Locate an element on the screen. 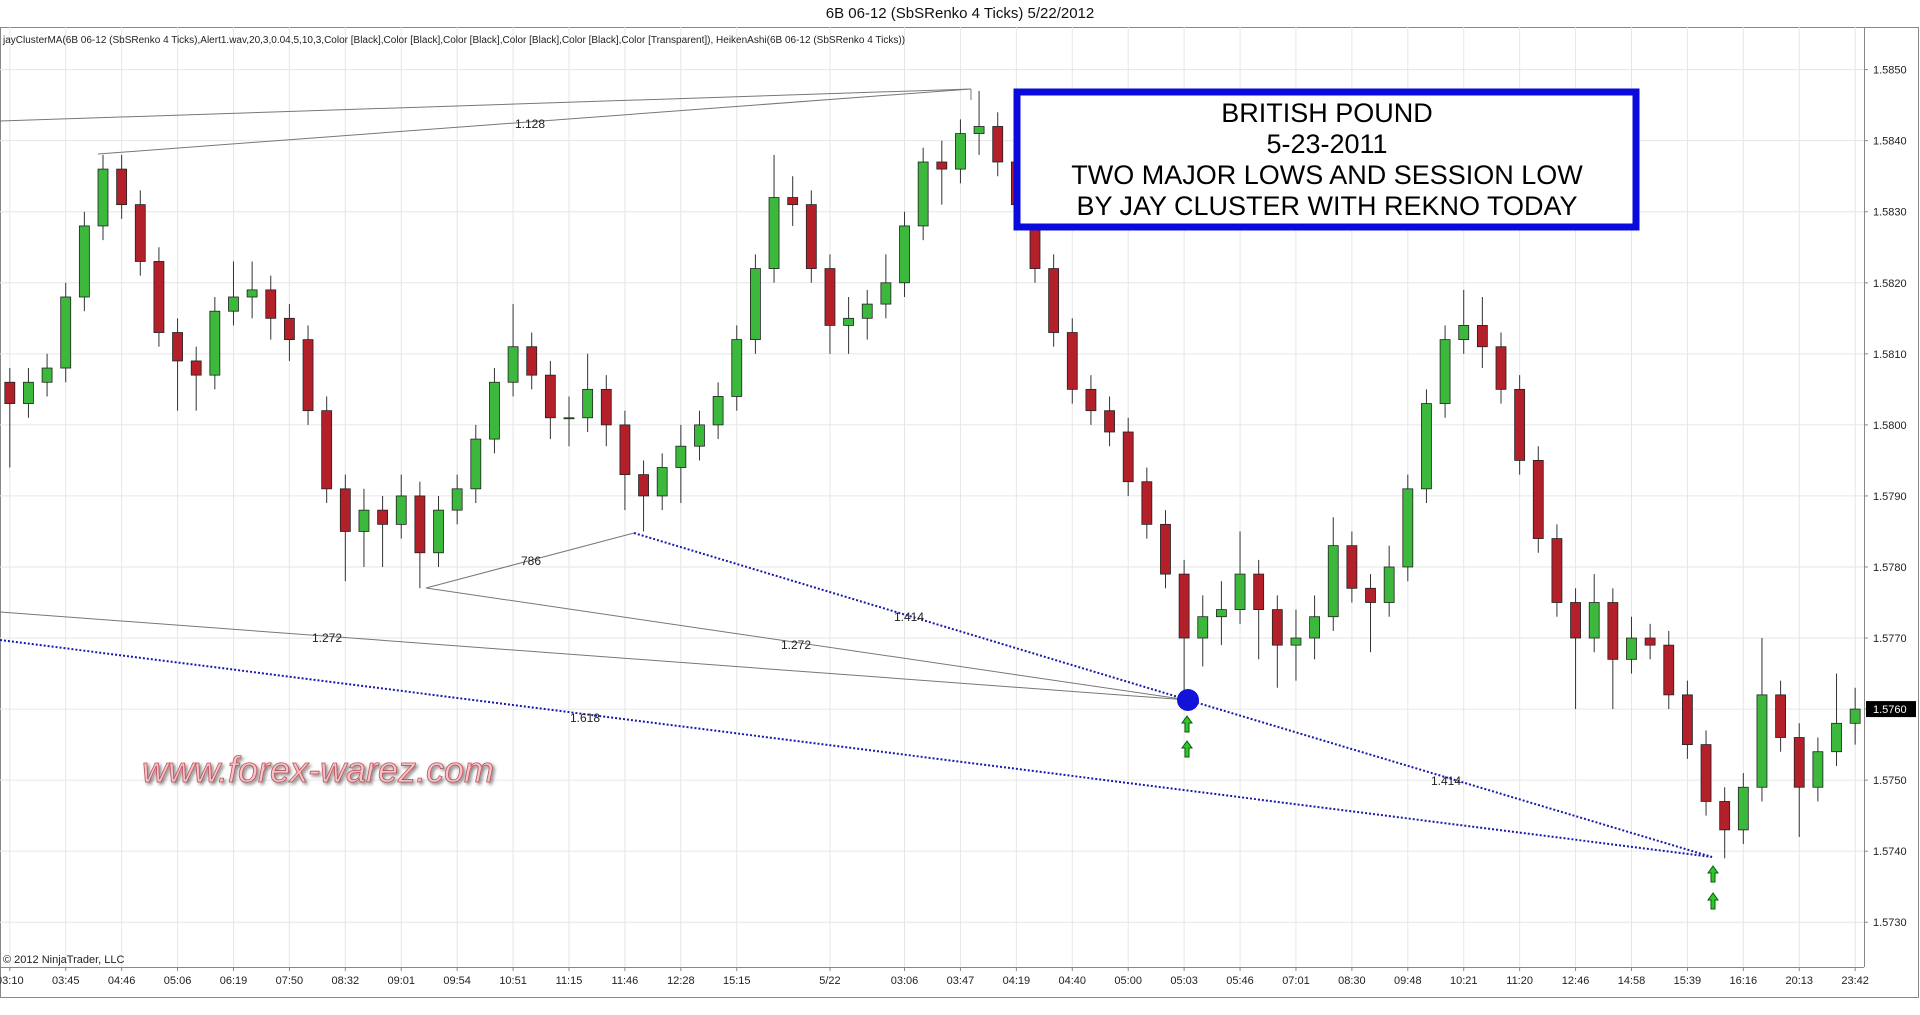  y-tick-label: 1.5770 is located at coordinates (1890, 639).